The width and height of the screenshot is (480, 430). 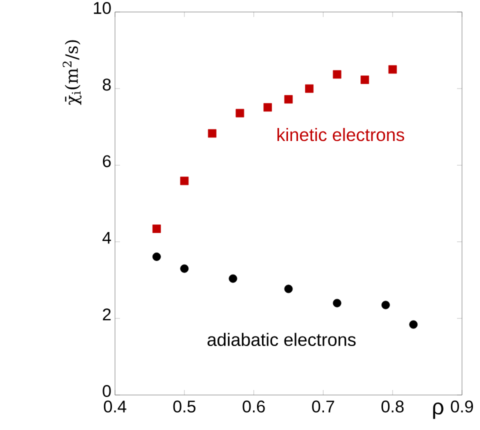 What do you see at coordinates (323, 406) in the screenshot?
I see `x-tick-label: 0.7` at bounding box center [323, 406].